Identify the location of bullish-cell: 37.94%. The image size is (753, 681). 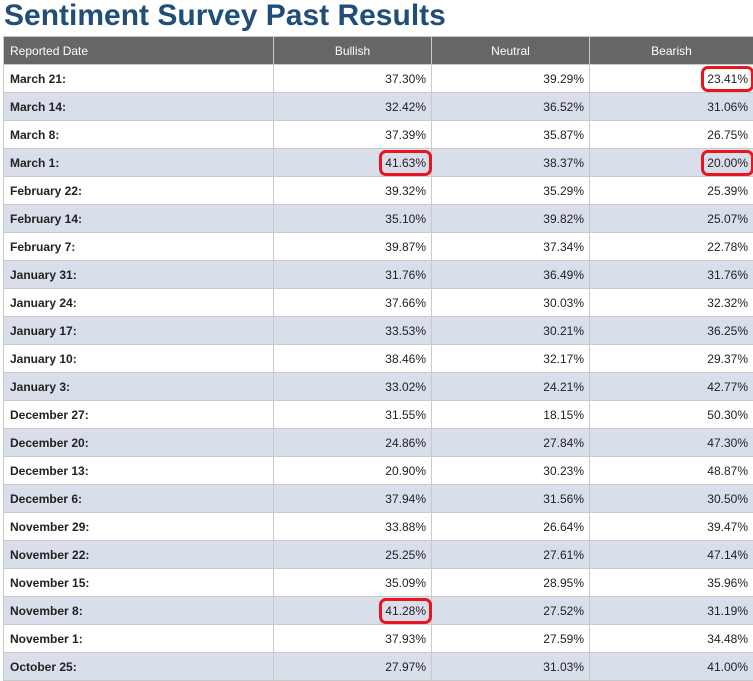
(353, 499).